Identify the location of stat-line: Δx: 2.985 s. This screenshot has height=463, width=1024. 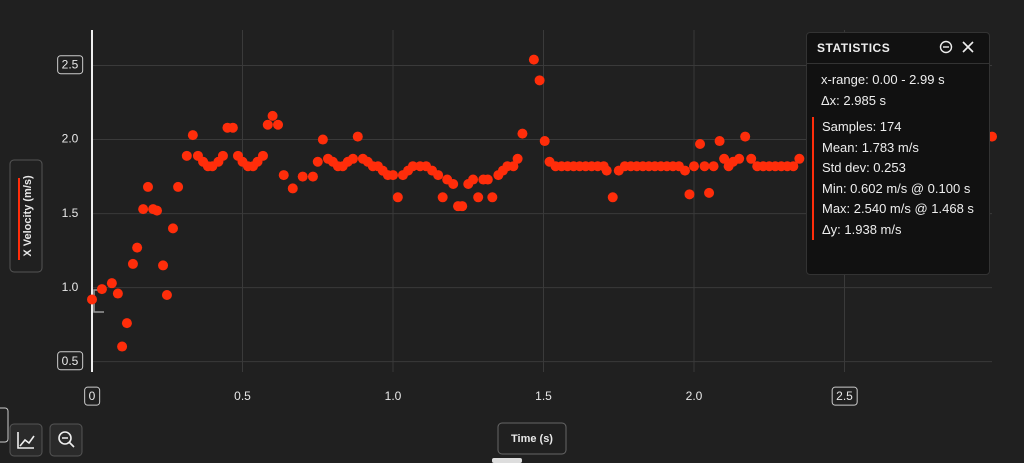
(854, 100).